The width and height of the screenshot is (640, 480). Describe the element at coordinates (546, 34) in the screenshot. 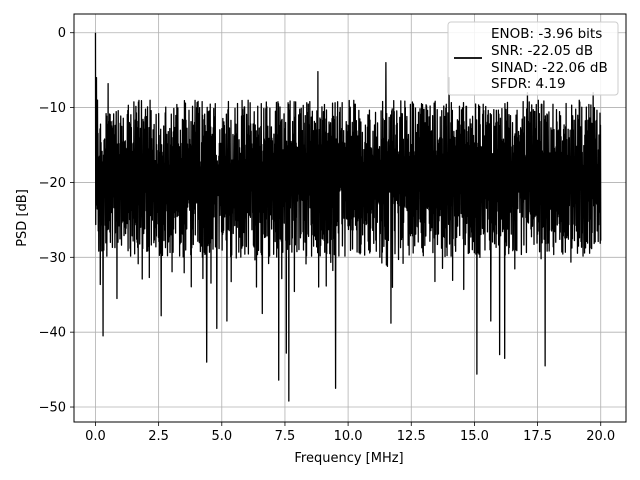

I see `legend-enob: ENOB: -3.96 bits` at that location.